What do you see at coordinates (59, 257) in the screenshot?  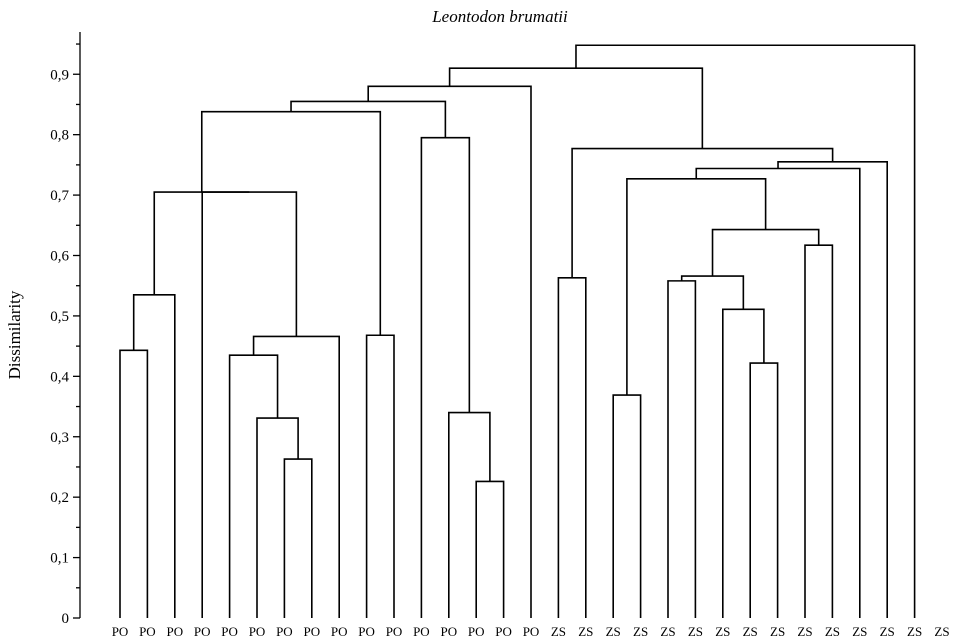 I see `y-tick-label: 0,6` at bounding box center [59, 257].